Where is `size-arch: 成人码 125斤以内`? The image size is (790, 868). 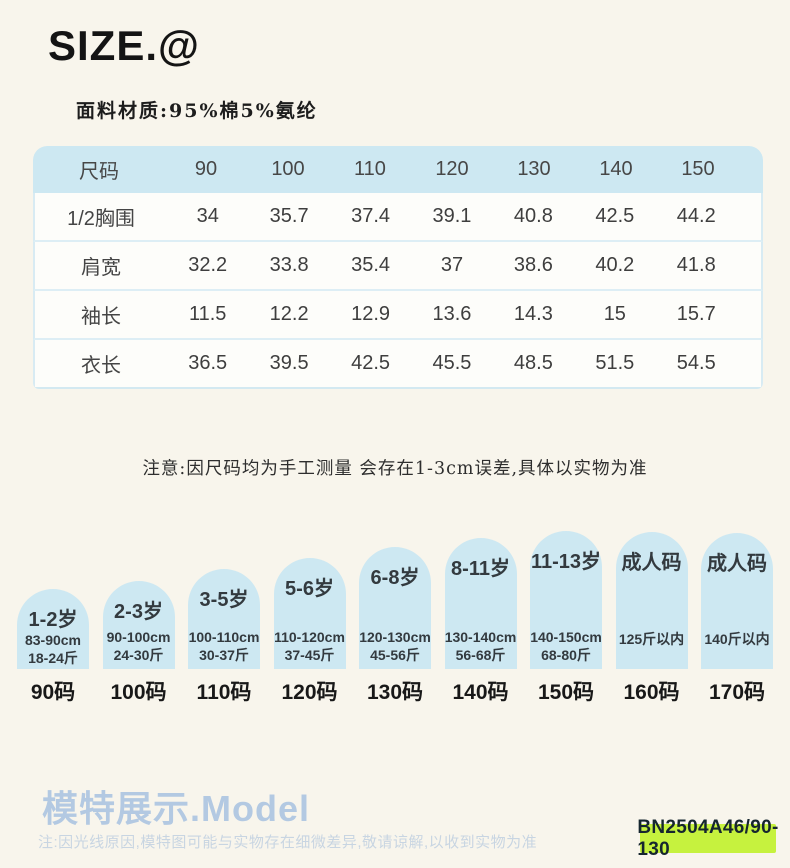 size-arch: 成人码 125斤以内 is located at coordinates (651, 600).